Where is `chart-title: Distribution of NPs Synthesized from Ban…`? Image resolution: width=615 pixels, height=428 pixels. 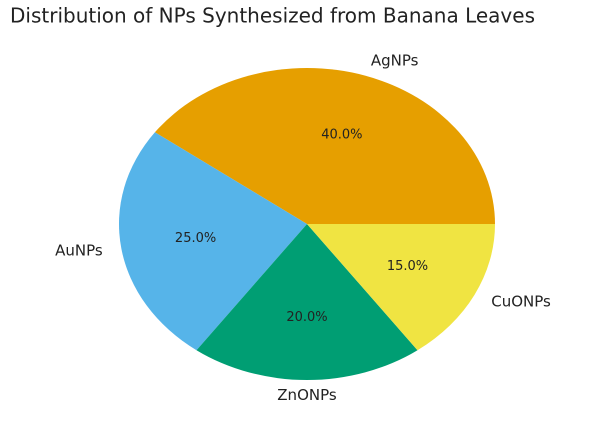
chart-title: Distribution of NPs Synthesized from Ban… is located at coordinates (272, 16).